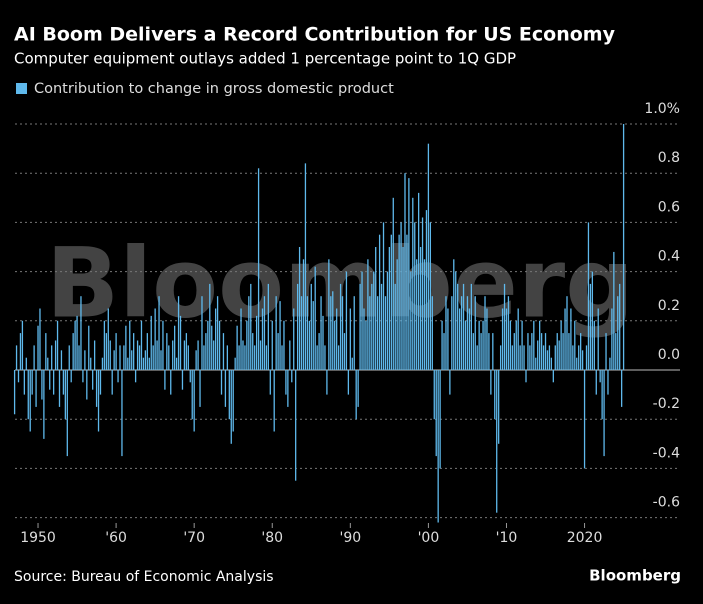 The height and width of the screenshot is (604, 703). Describe the element at coordinates (585, 538) in the screenshot. I see `x-tick-label: 2020` at that location.